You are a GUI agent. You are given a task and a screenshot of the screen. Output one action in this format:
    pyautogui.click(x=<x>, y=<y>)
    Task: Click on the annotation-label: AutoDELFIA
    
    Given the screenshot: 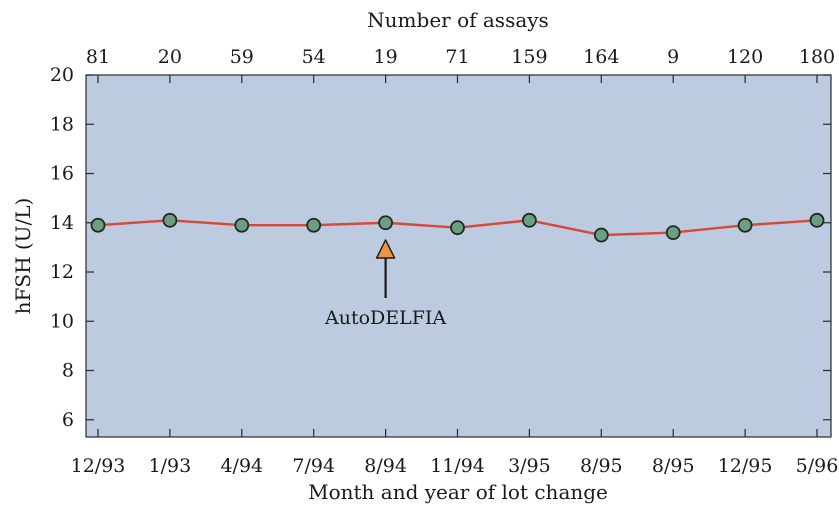 What is the action you would take?
    pyautogui.click(x=385, y=318)
    